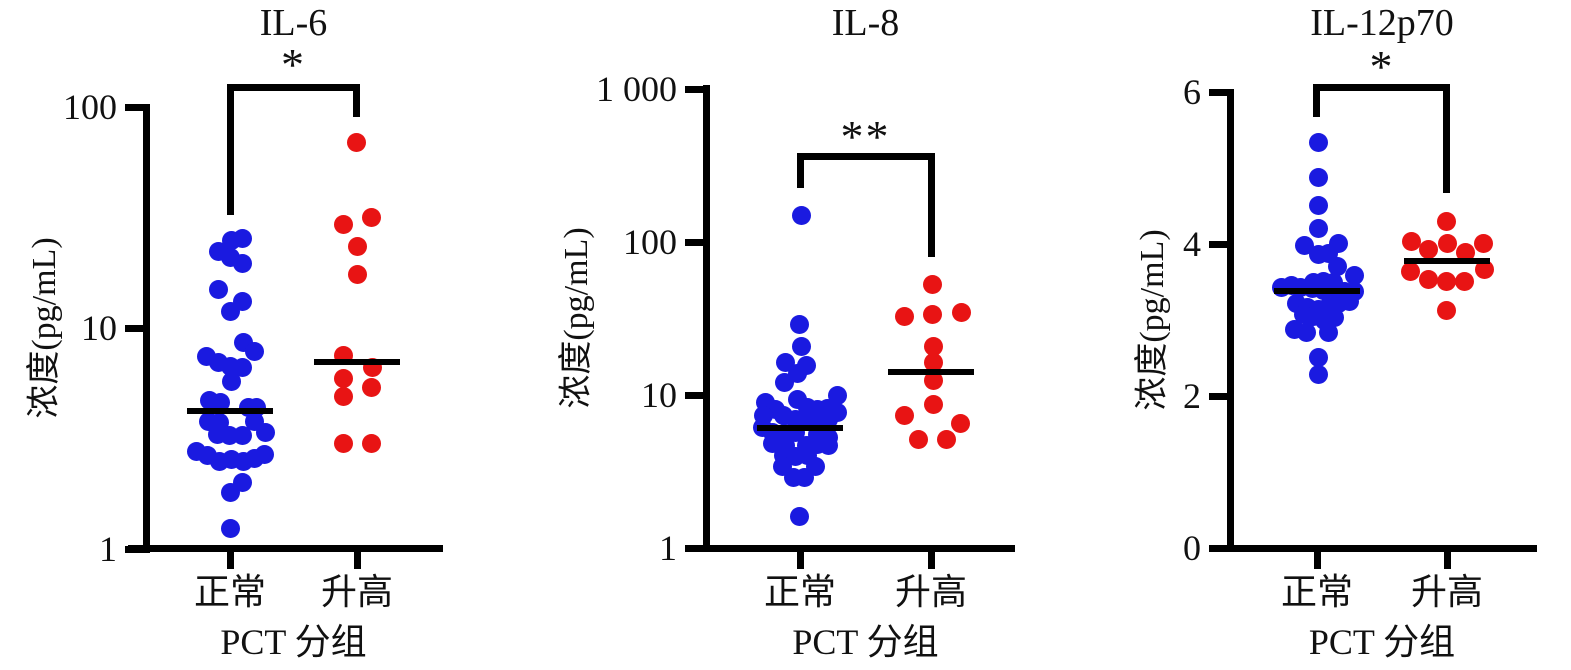  What do you see at coordinates (293, 23) in the screenshot?
I see `chart-title: IL-6` at bounding box center [293, 23].